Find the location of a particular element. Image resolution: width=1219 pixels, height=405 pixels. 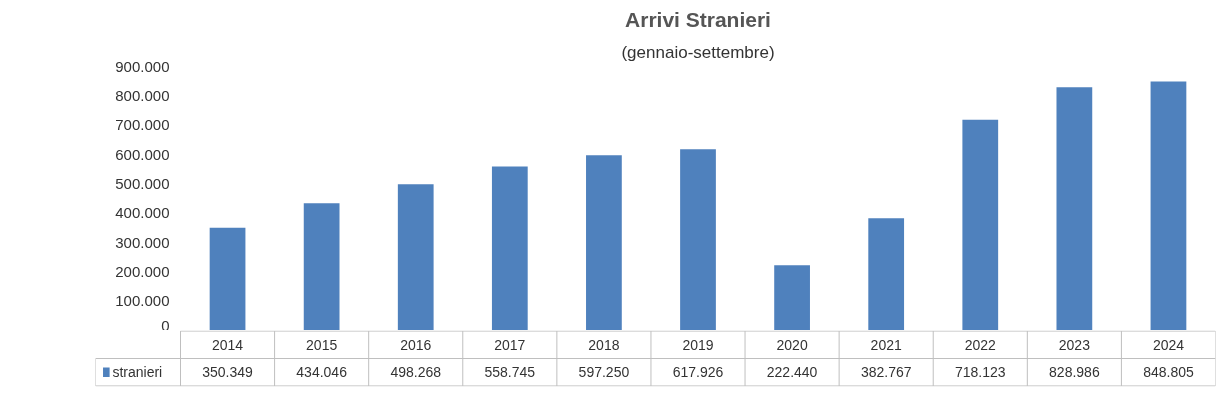

data-label: 617.926 is located at coordinates (698, 372).